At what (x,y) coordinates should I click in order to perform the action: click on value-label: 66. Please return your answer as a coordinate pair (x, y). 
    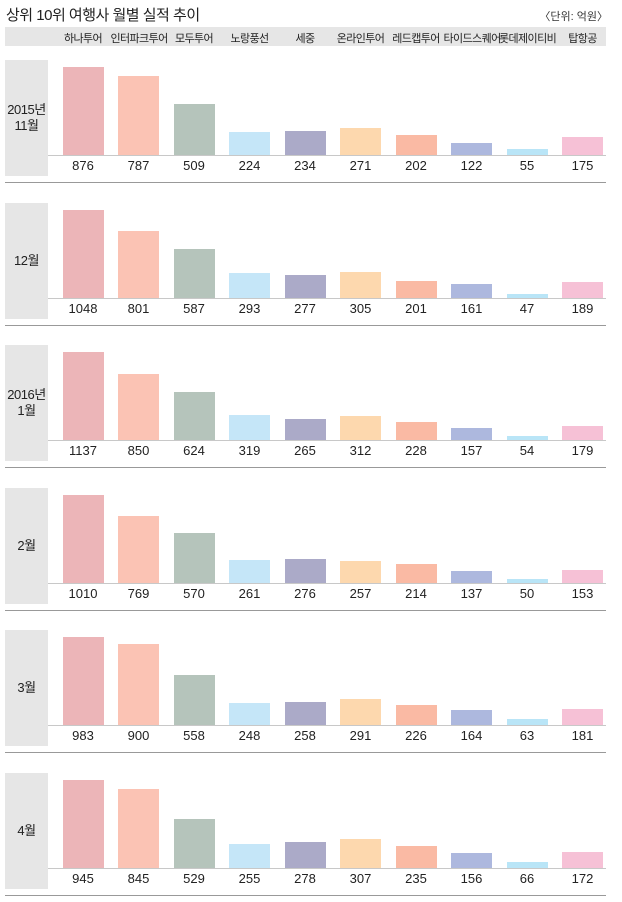
    Looking at the image, I should click on (527, 878).